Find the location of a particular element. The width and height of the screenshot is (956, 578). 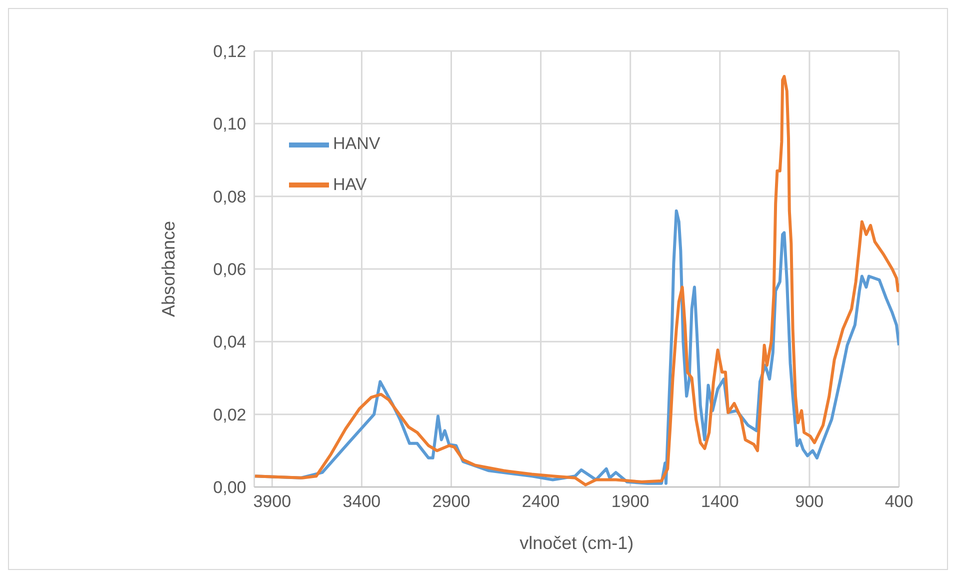

legend-label: HAV is located at coordinates (350, 184).